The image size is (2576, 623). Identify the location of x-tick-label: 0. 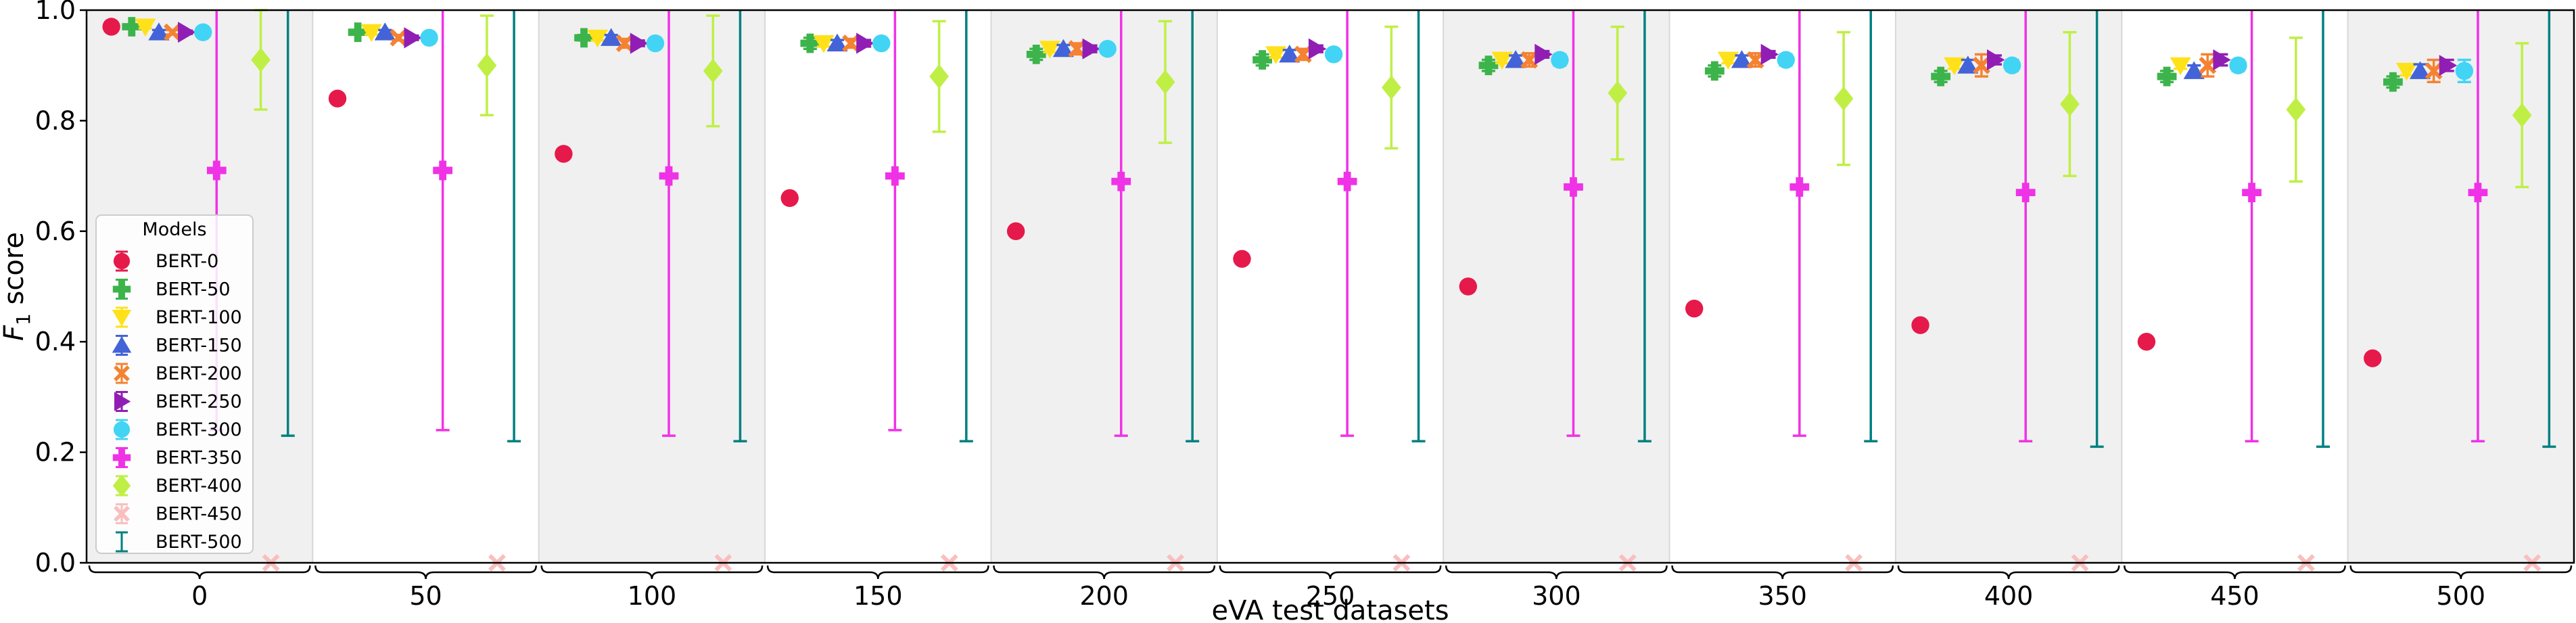
(199, 596).